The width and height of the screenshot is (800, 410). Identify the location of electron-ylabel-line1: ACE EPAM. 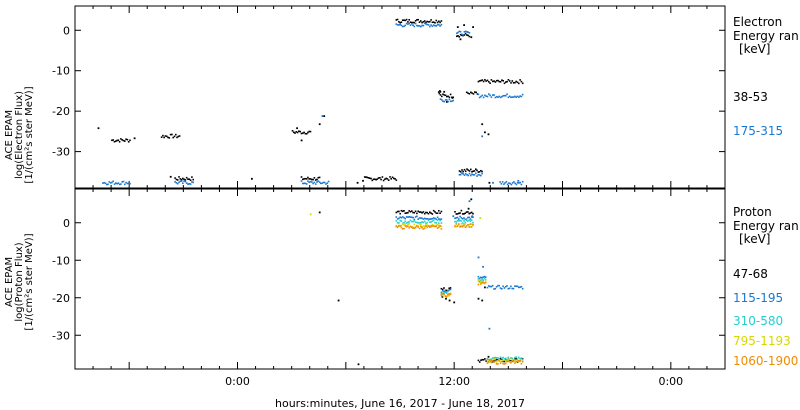
(9, 135).